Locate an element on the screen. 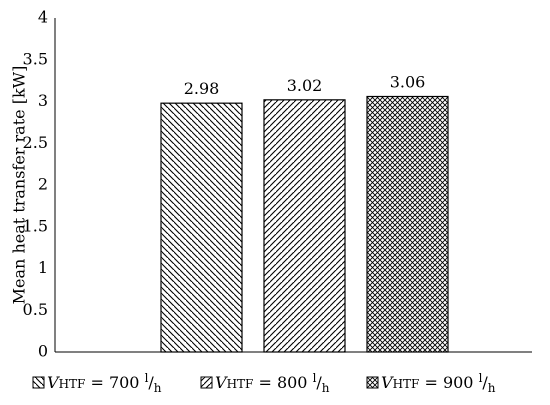 Image resolution: width=550 pixels, height=405 pixels. y-tick-label: 4 is located at coordinates (43, 17).